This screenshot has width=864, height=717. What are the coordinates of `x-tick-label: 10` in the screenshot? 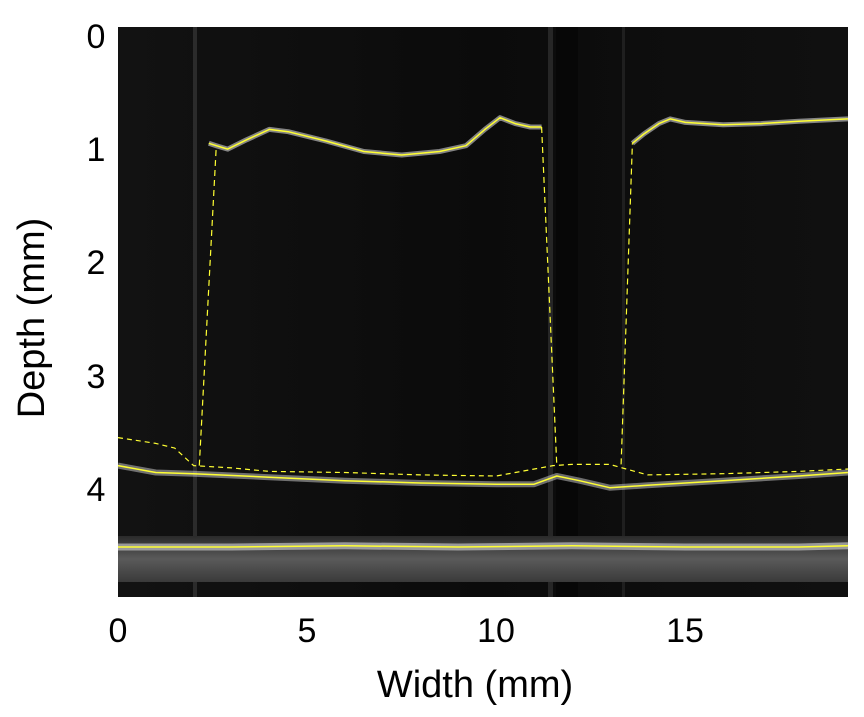 It's located at (496, 631).